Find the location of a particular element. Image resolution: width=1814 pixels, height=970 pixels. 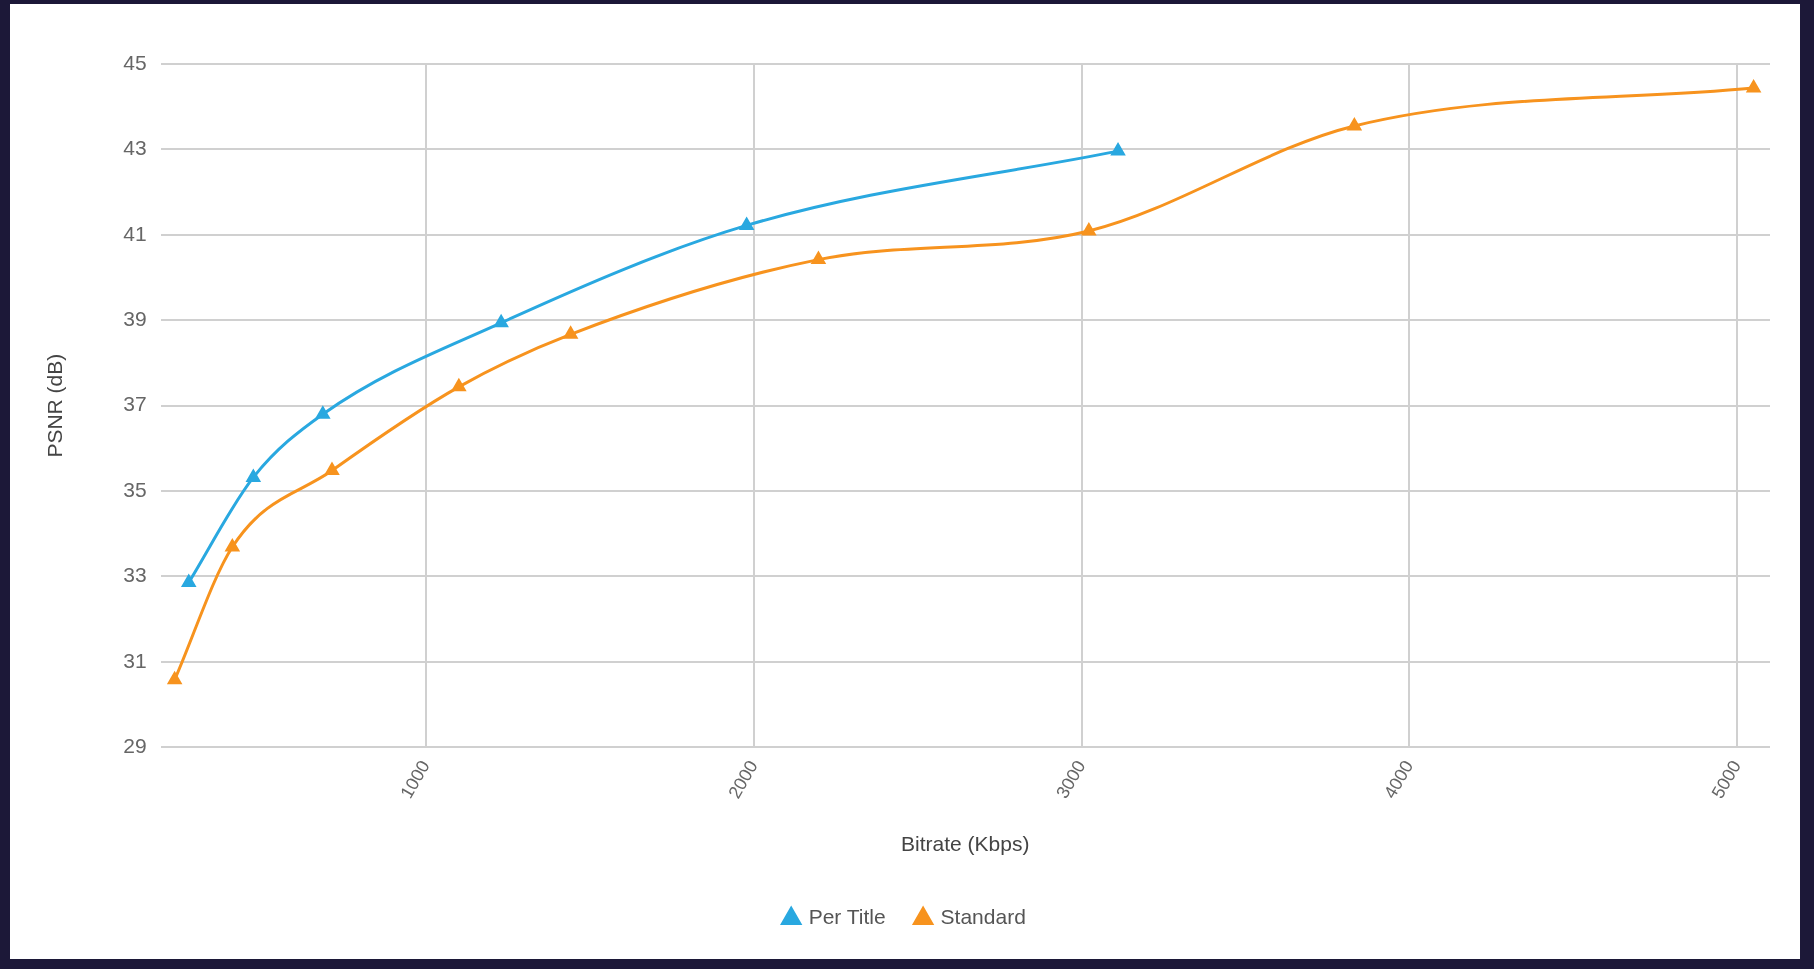

legend-label: Per Title is located at coordinates (847, 917).